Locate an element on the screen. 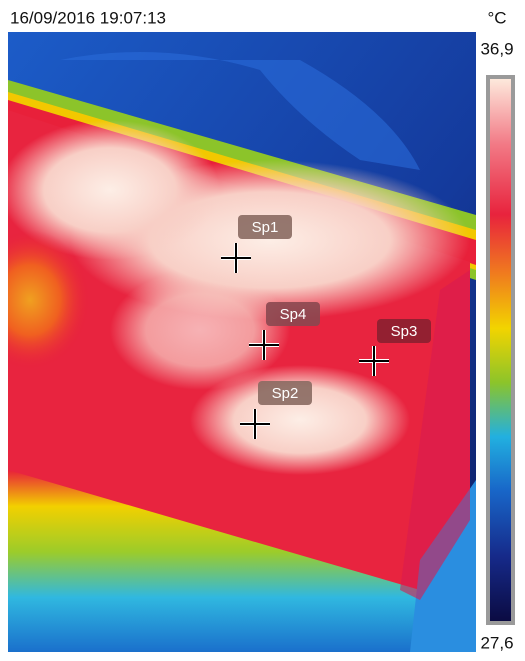  color-bar is located at coordinates (500, 350).